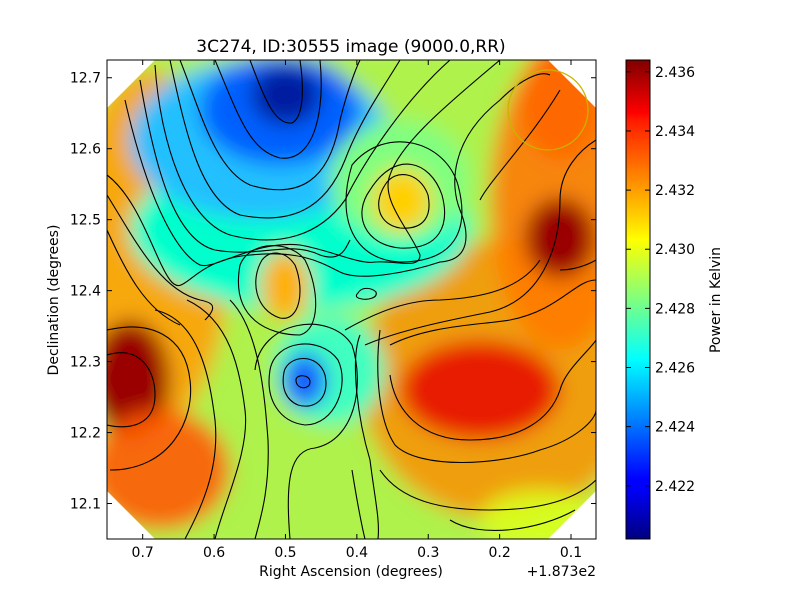 The width and height of the screenshot is (800, 600). I want to click on colorbar-label: Power in Kelvin, so click(716, 300).